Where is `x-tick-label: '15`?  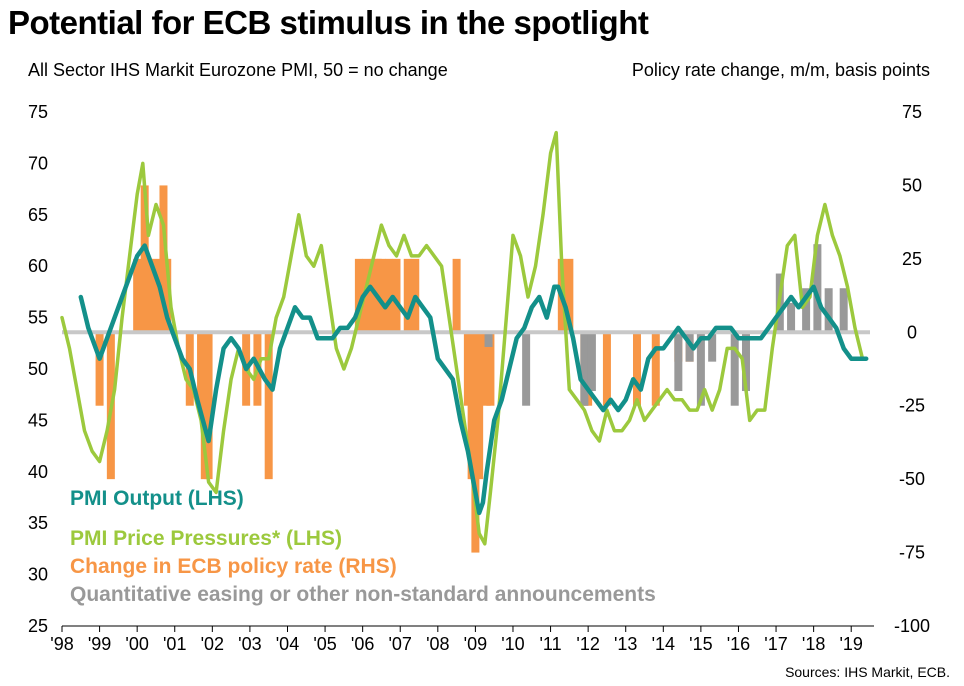 x-tick-label: '15 is located at coordinates (700, 644).